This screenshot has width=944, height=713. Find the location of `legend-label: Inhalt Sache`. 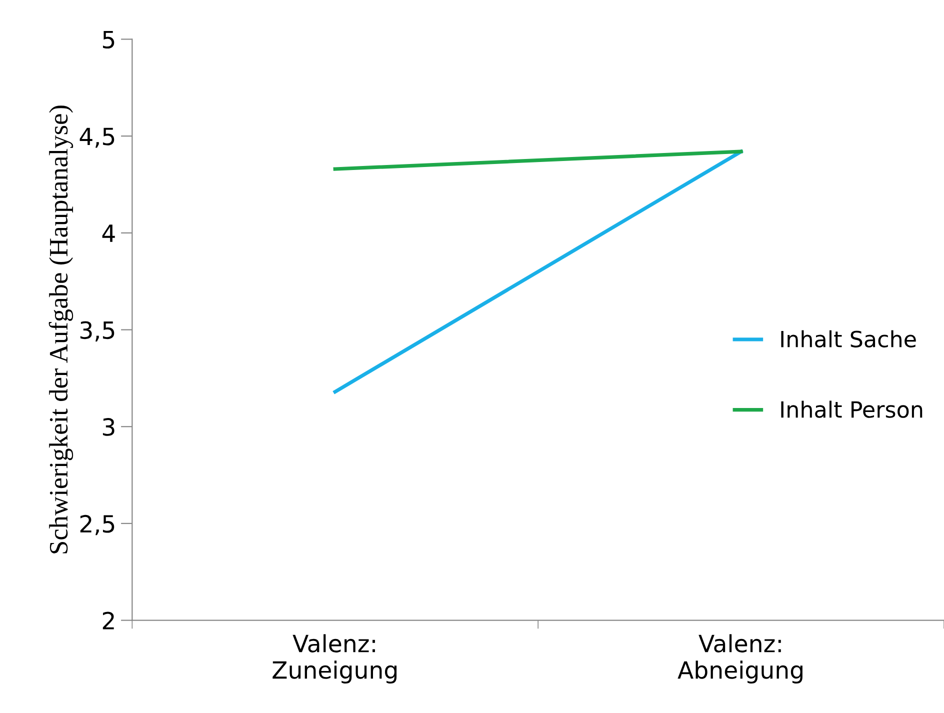

legend-label: Inhalt Sache is located at coordinates (848, 339).